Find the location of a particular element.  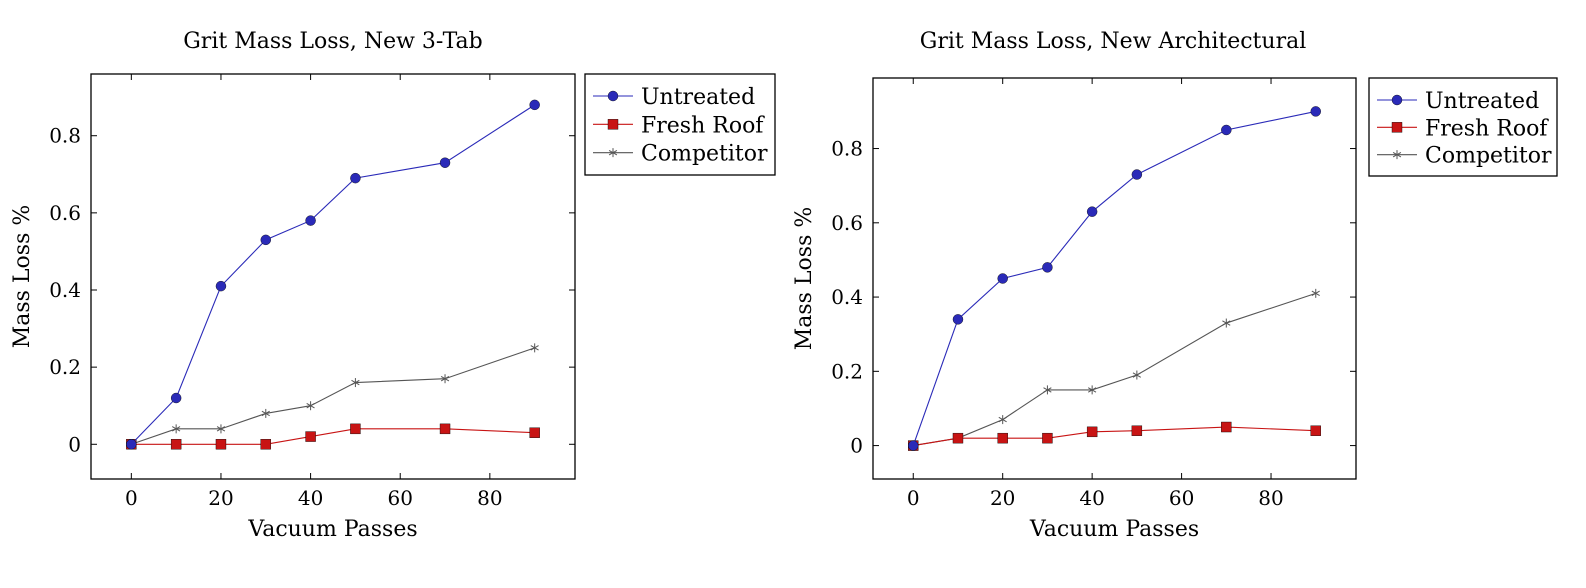

chart-title: Grit Mass Loss, New Architectural is located at coordinates (1113, 41).